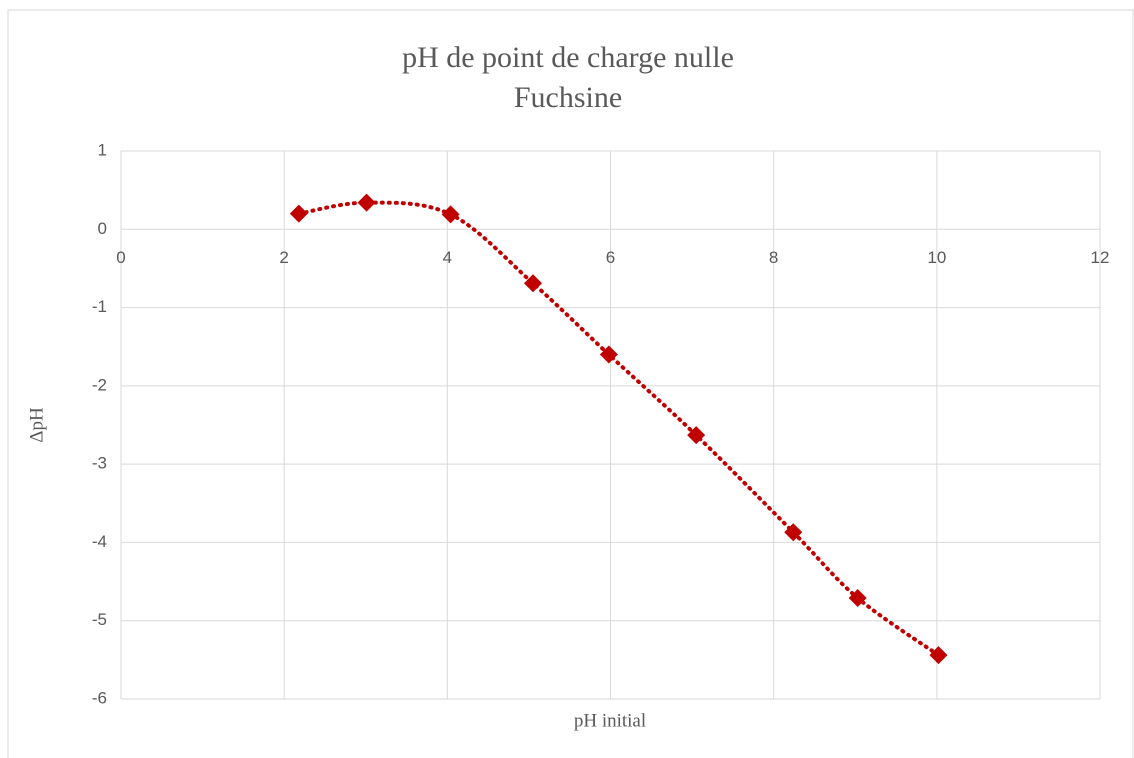 The height and width of the screenshot is (758, 1134). What do you see at coordinates (568, 57) in the screenshot?
I see `chart-title: pH de point de charge nulle` at bounding box center [568, 57].